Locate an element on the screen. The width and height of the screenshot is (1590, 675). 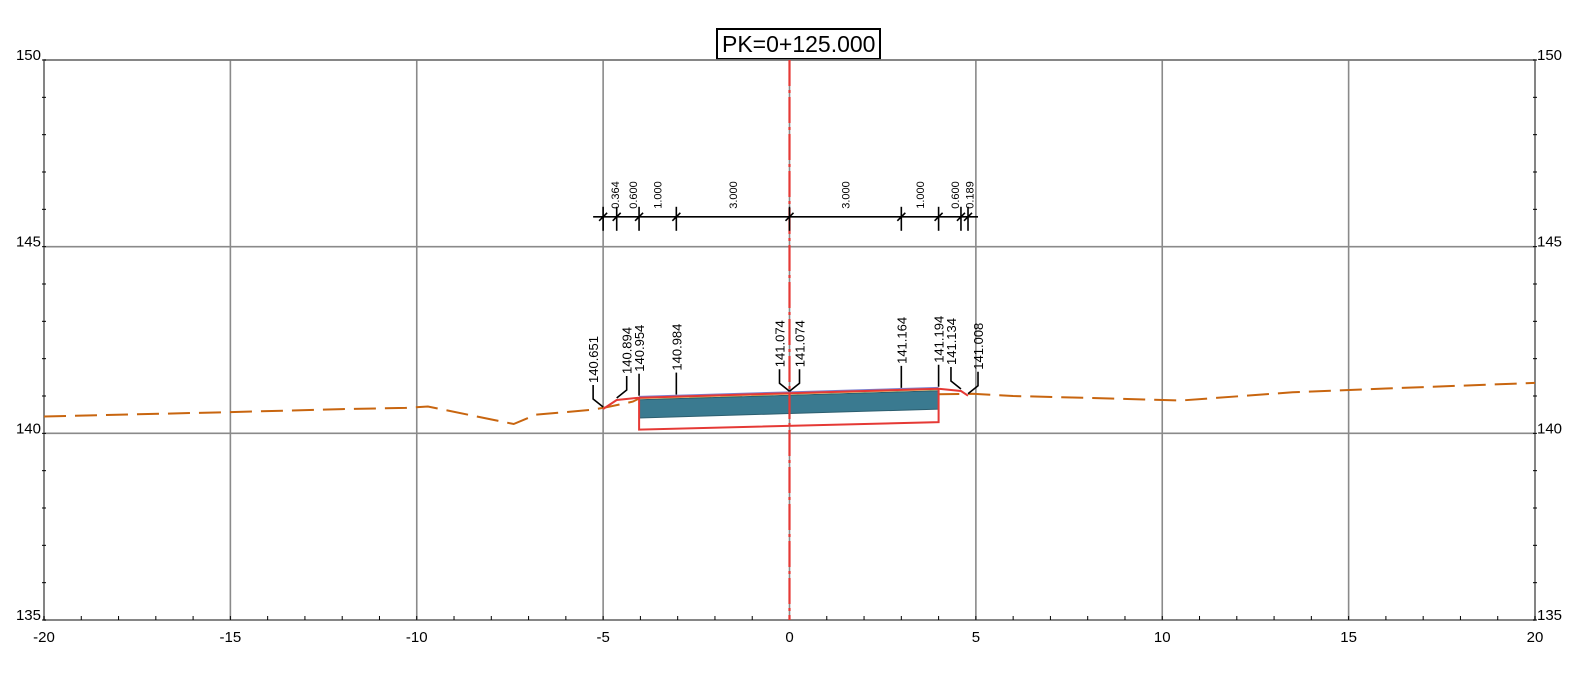
dimension-layer: 0.364 0.600 1.000 3.000 3.000 1.000 0.600 0.189 is located at coordinates (786, 206).